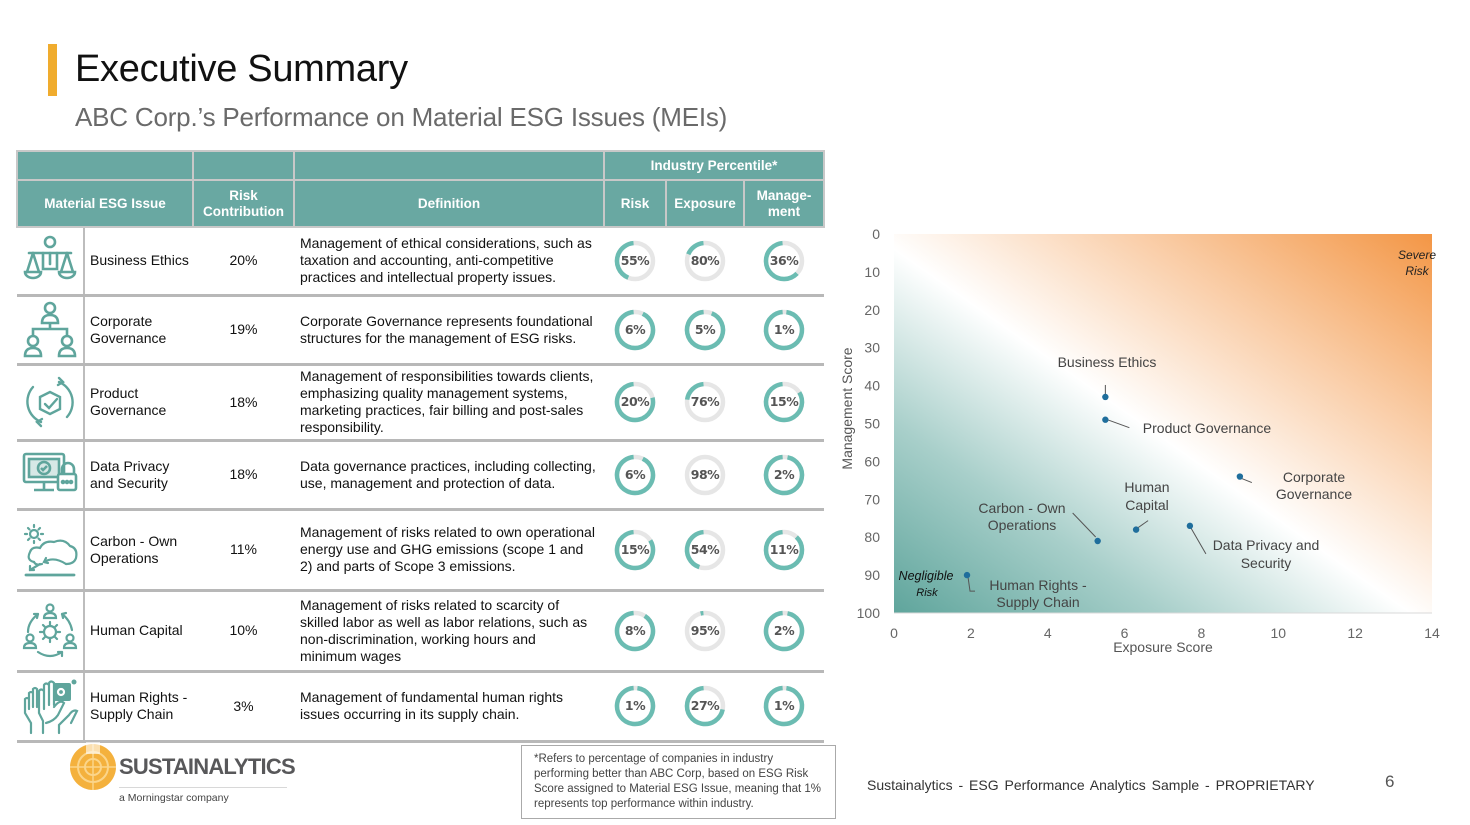 The image size is (1470, 825). Describe the element at coordinates (138, 707) in the screenshot. I see `issue-name: Human Rights - Supply Chain` at that location.